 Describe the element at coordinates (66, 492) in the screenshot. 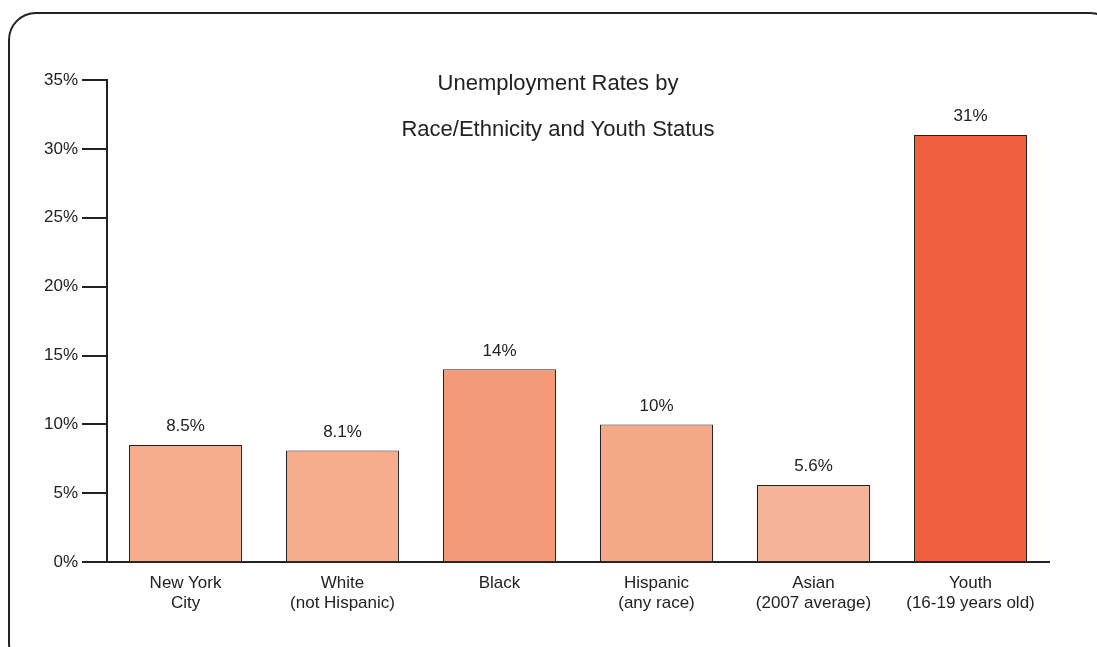

I see `y-tick-label: 5%` at that location.